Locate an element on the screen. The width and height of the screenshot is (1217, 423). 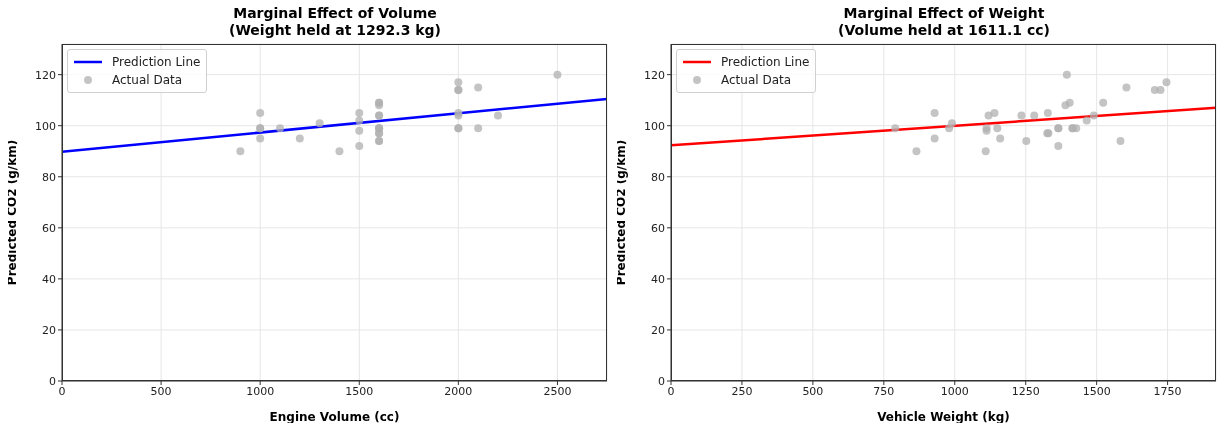
chart-subtitle: (Weight held at 1292.3 kg) is located at coordinates (335, 30).